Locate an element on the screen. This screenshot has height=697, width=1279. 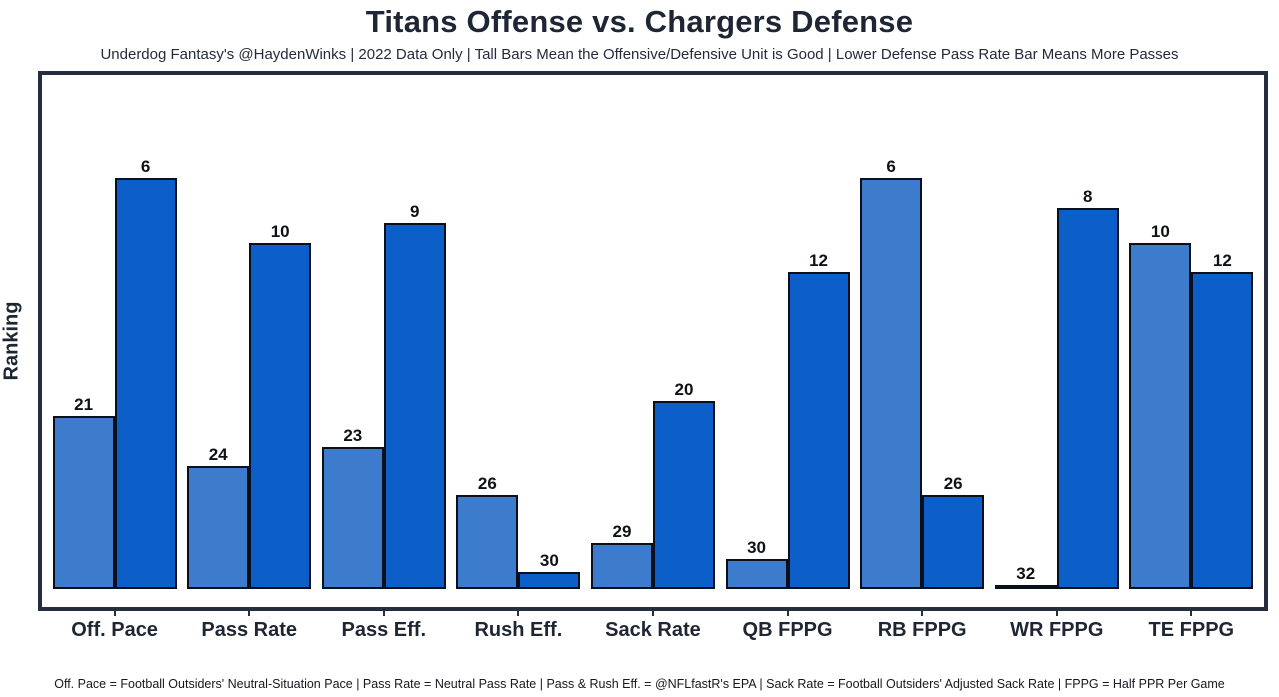
bar-group: 10 12 is located at coordinates (1191, 332).